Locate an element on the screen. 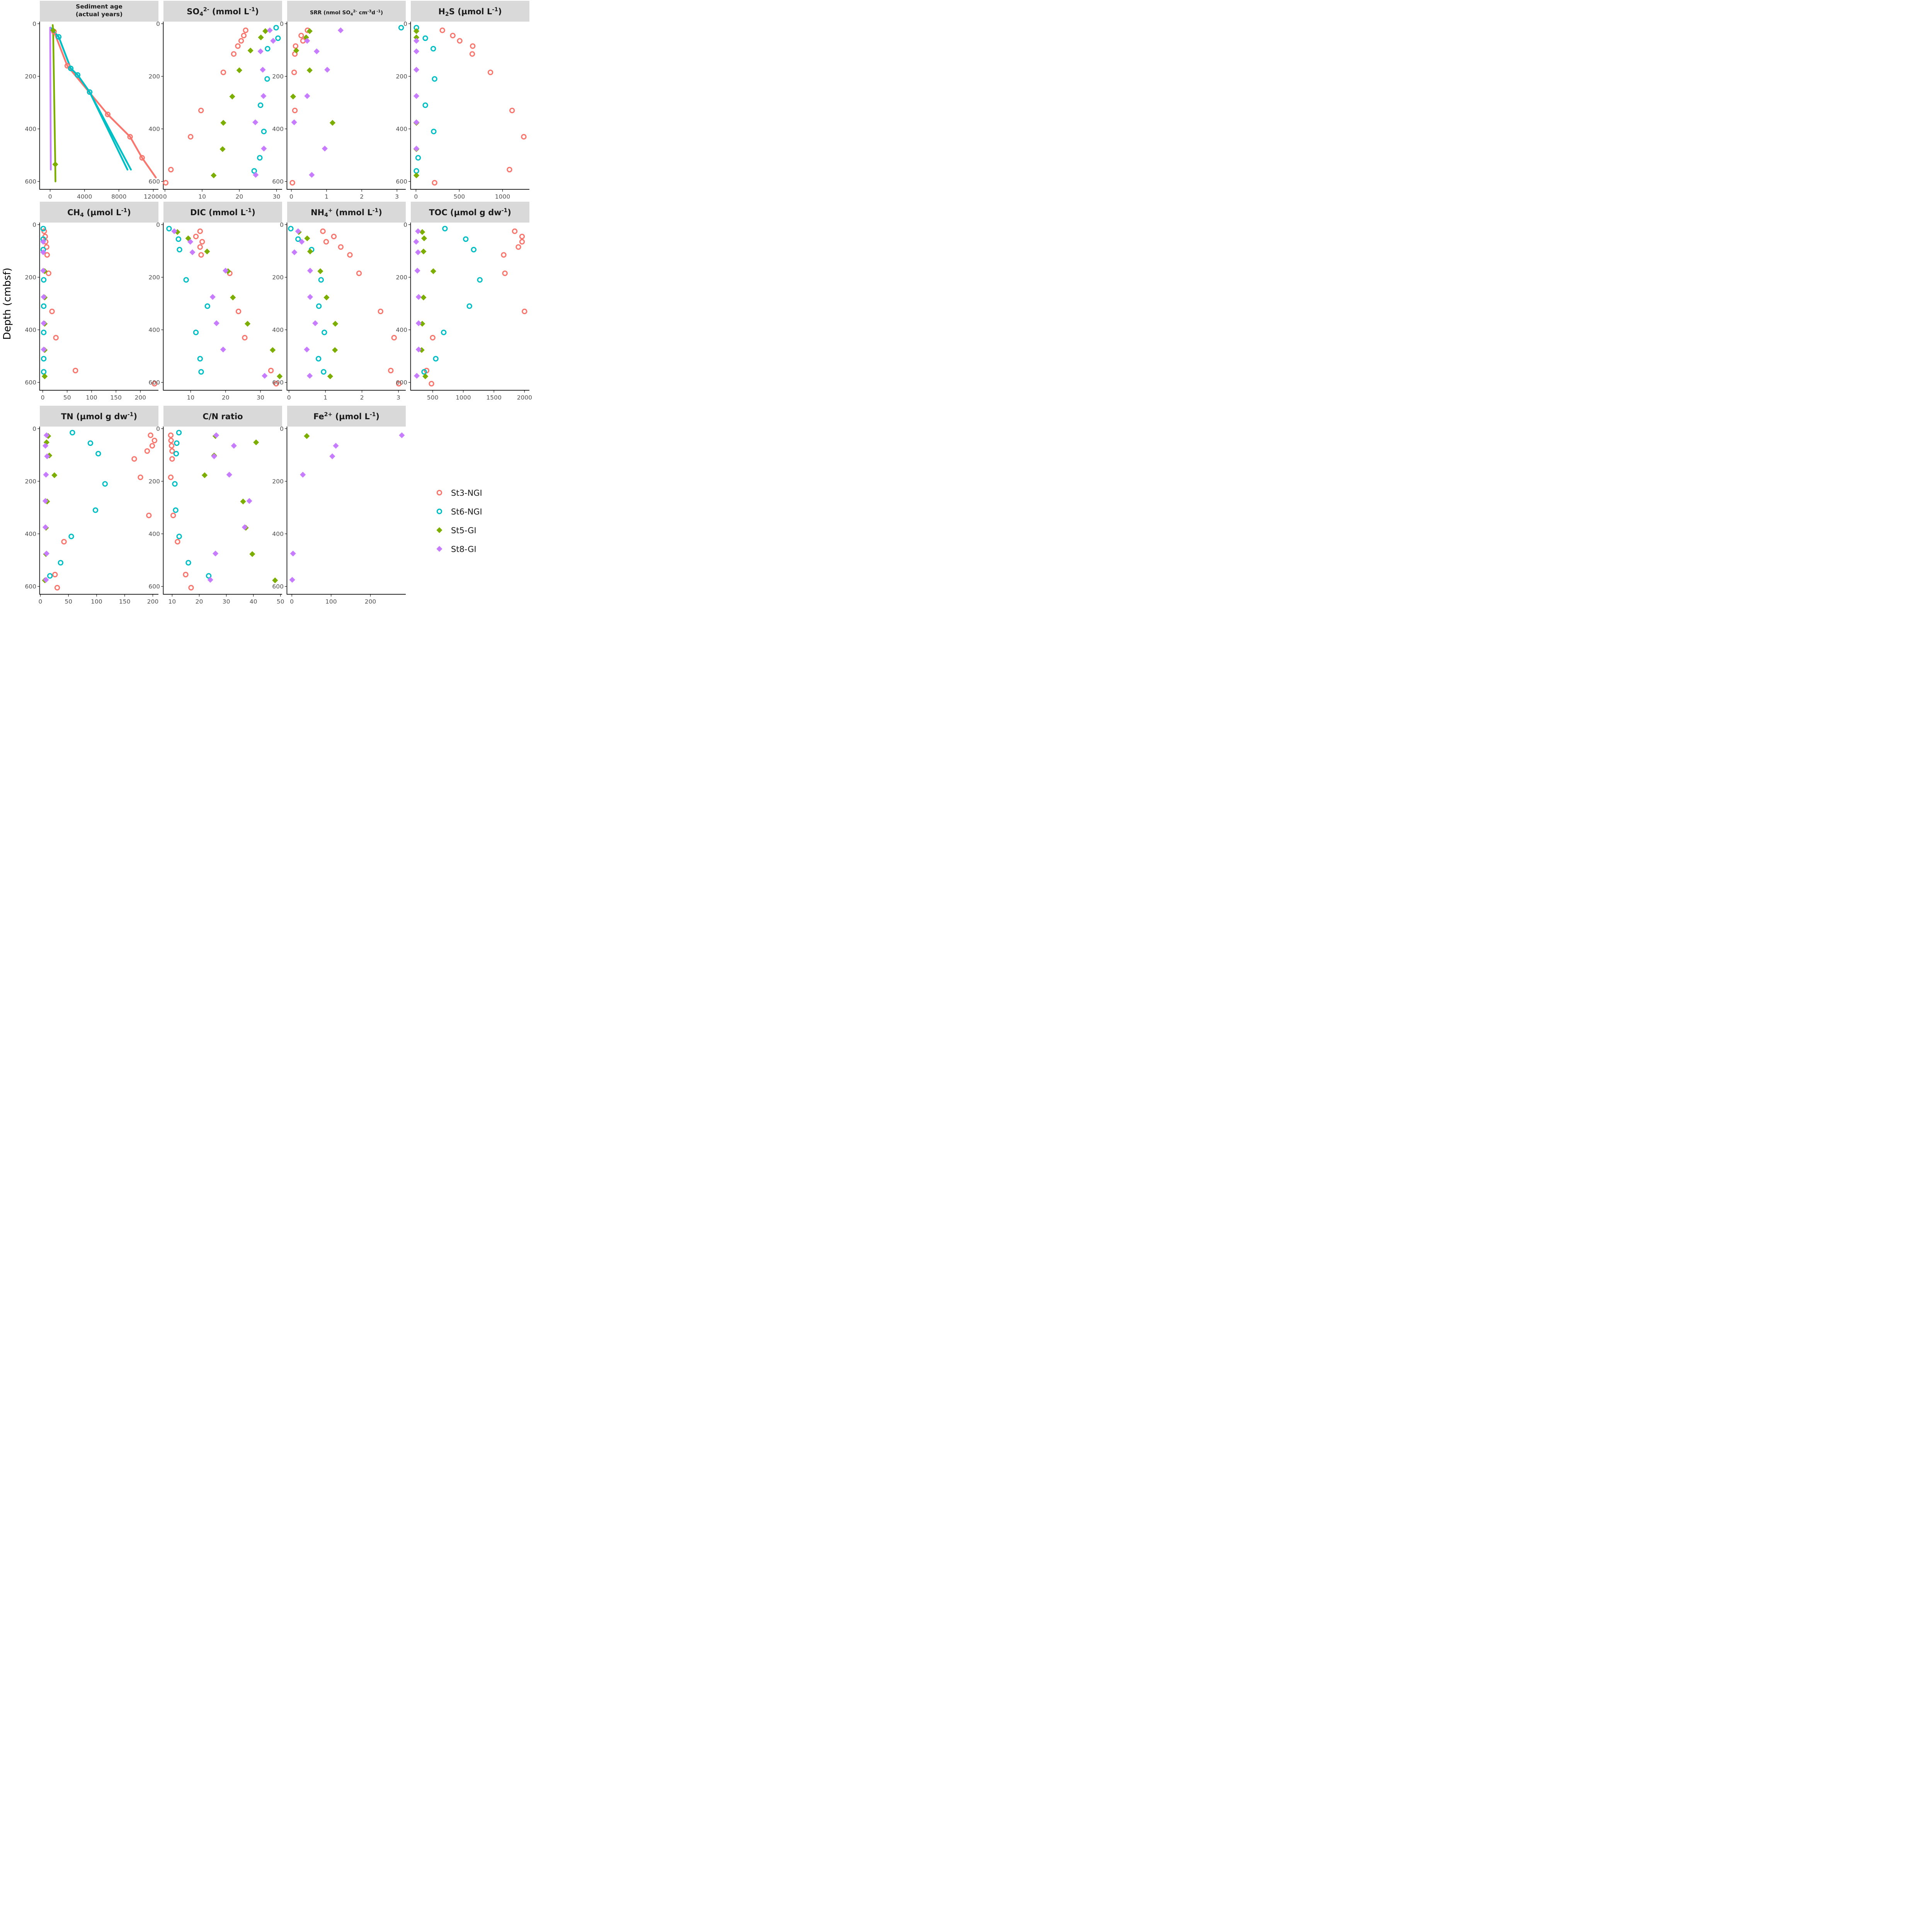 The width and height of the screenshot is (1914, 1932). panel-title: CH4 (µmol L-1) is located at coordinates (99, 212).